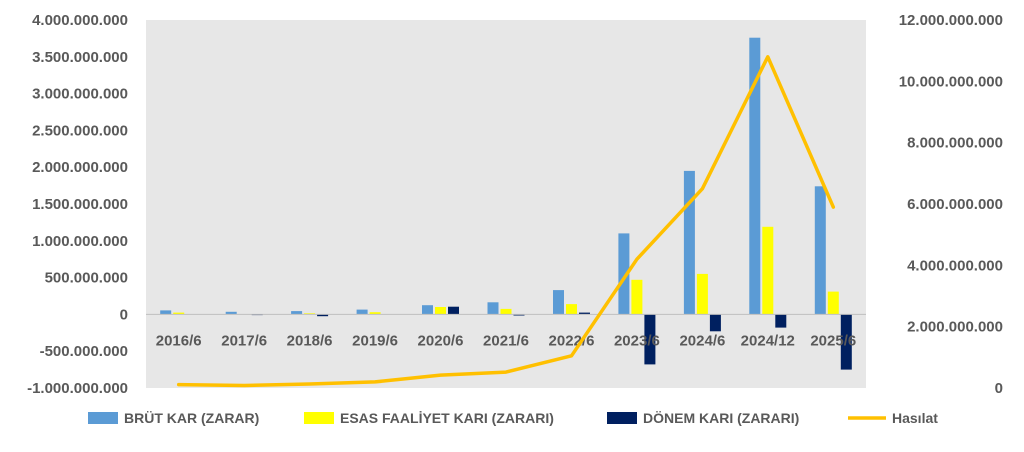 The image size is (1024, 452). What do you see at coordinates (375, 340) in the screenshot?
I see `category-label: 2019/6` at bounding box center [375, 340].